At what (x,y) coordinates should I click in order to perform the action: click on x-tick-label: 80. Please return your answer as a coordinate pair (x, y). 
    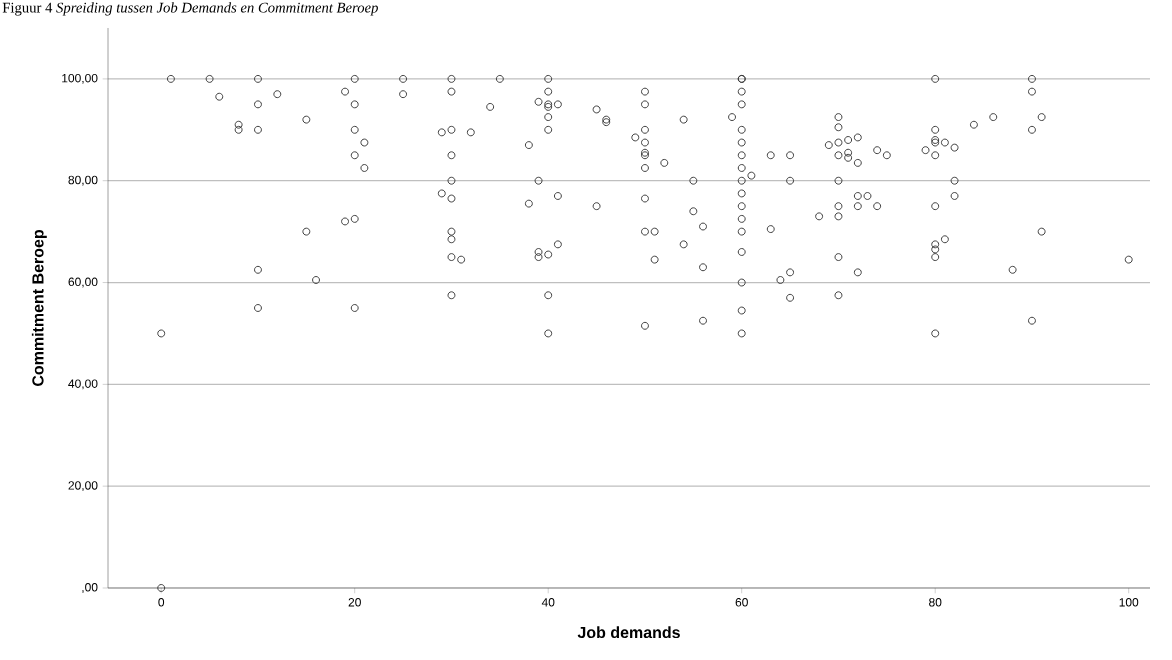
    Looking at the image, I should click on (935, 602).